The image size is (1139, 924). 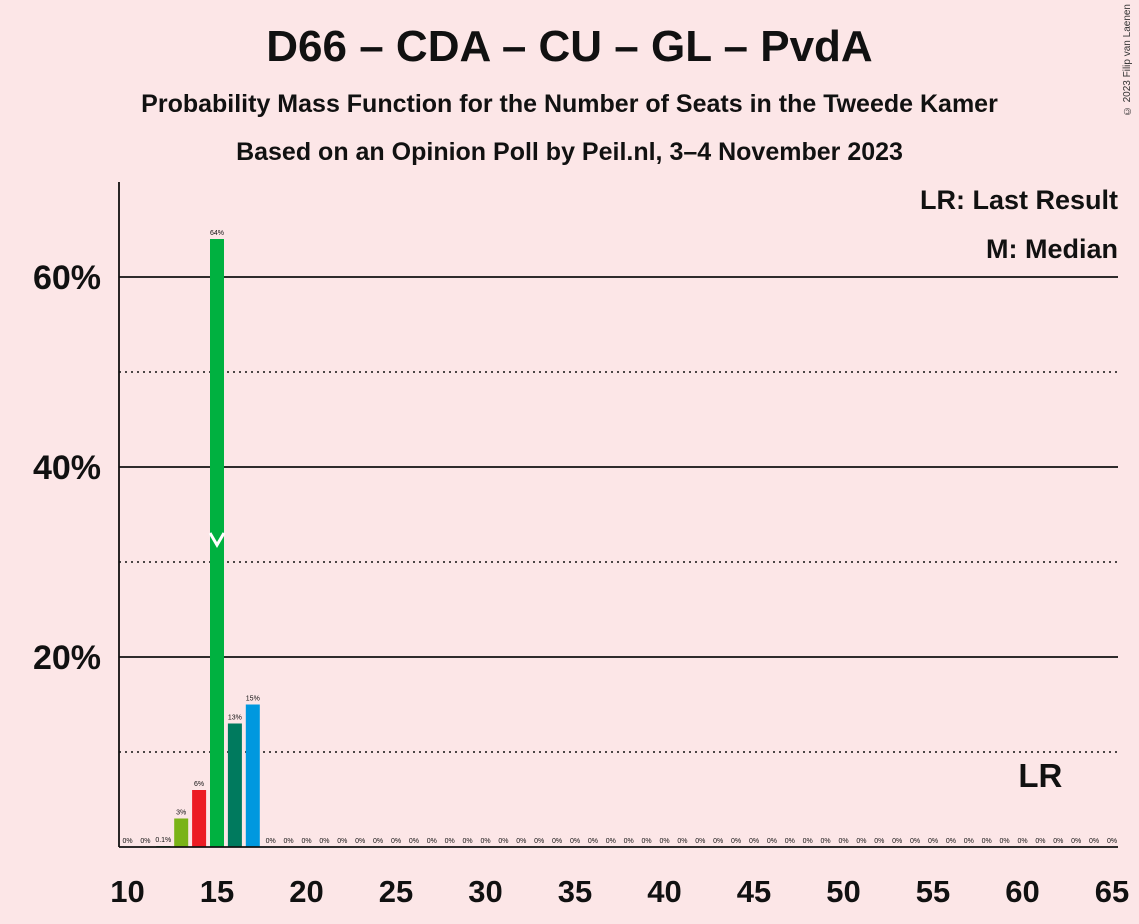 What do you see at coordinates (1005, 841) in the screenshot?
I see `bar-label-seat-59: 0%` at bounding box center [1005, 841].